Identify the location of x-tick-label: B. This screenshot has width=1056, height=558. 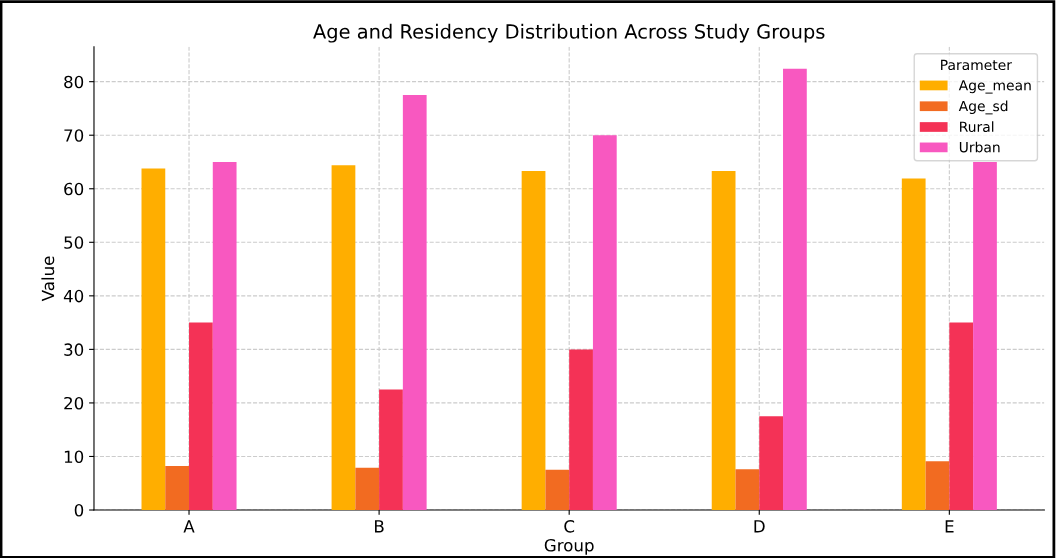
(379, 526).